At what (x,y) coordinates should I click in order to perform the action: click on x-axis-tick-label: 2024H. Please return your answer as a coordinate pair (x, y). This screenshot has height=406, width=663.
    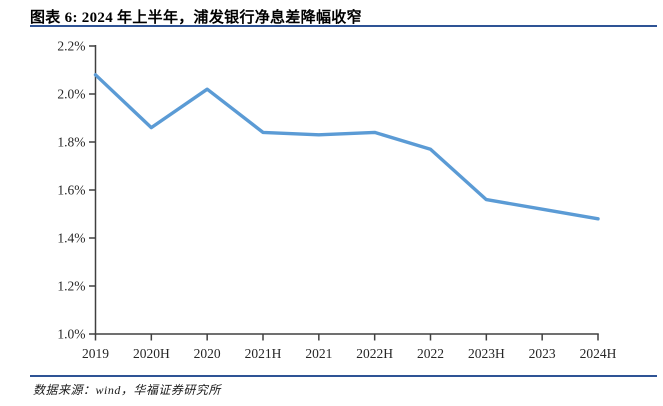
    Looking at the image, I should click on (598, 353).